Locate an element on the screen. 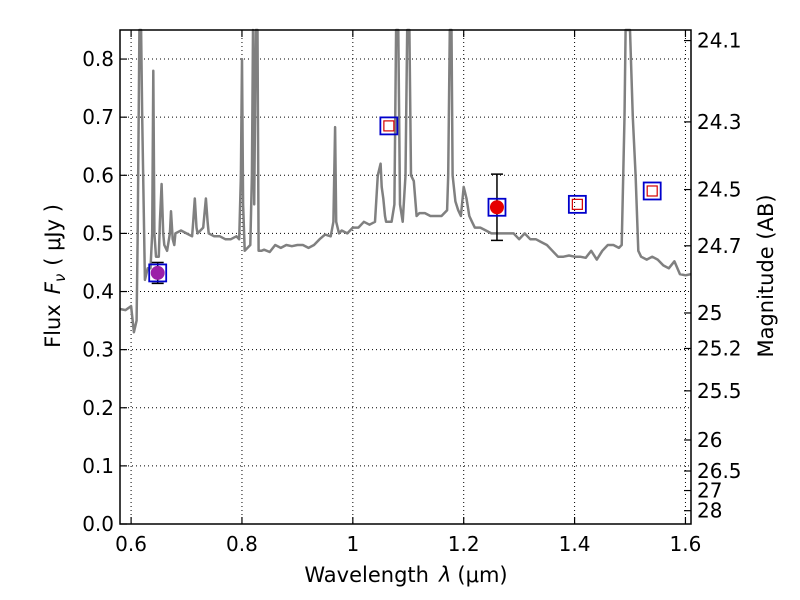 Image resolution: width=800 pixels, height=600 pixels. y-tick-label: 0.0 is located at coordinates (98, 524).